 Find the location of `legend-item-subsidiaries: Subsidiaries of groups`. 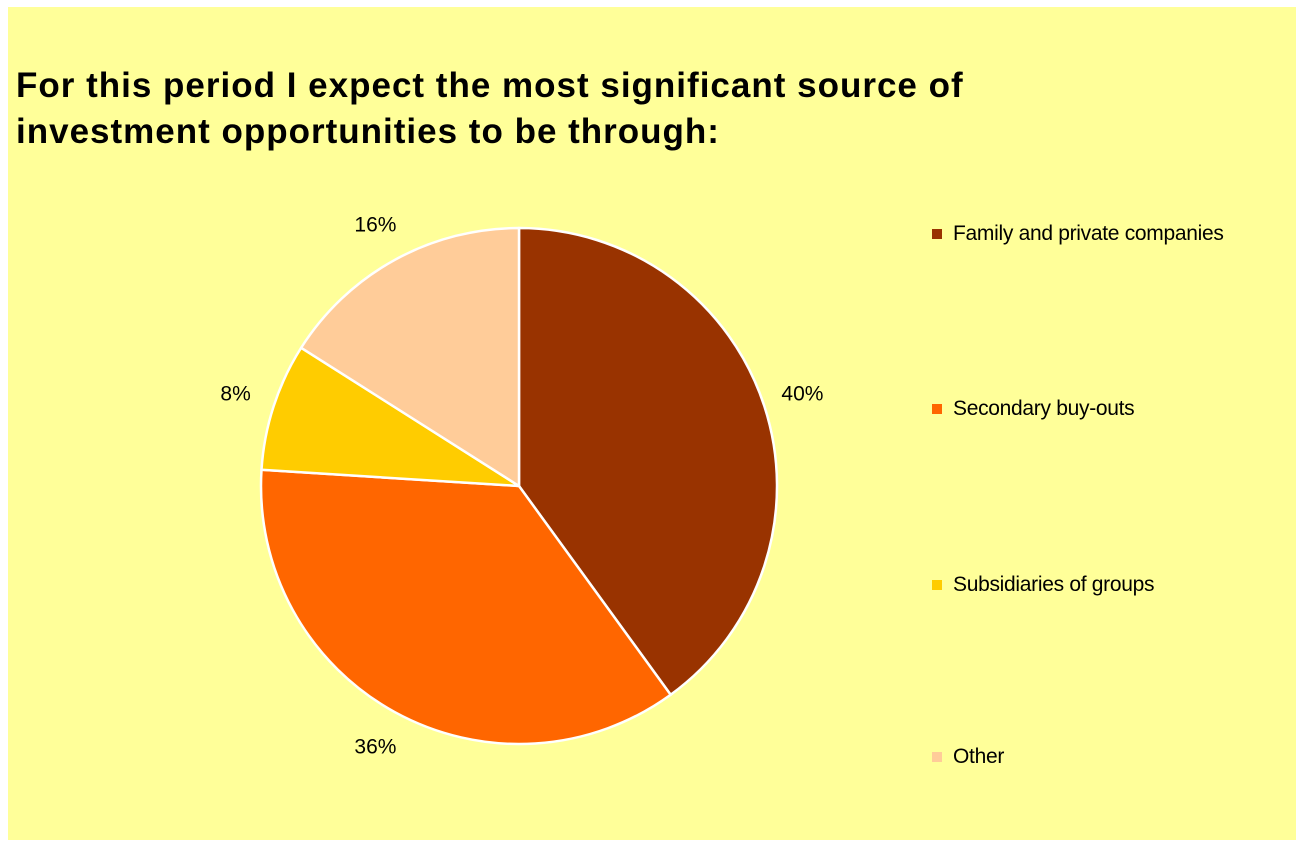

legend-item-subsidiaries: Subsidiaries of groups is located at coordinates (1043, 585).